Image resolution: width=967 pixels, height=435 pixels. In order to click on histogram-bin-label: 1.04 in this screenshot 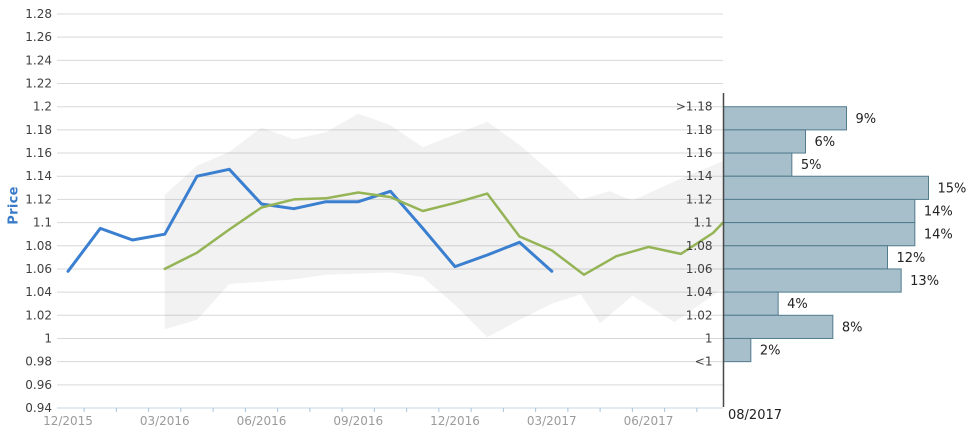, I will do `click(699, 292)`.